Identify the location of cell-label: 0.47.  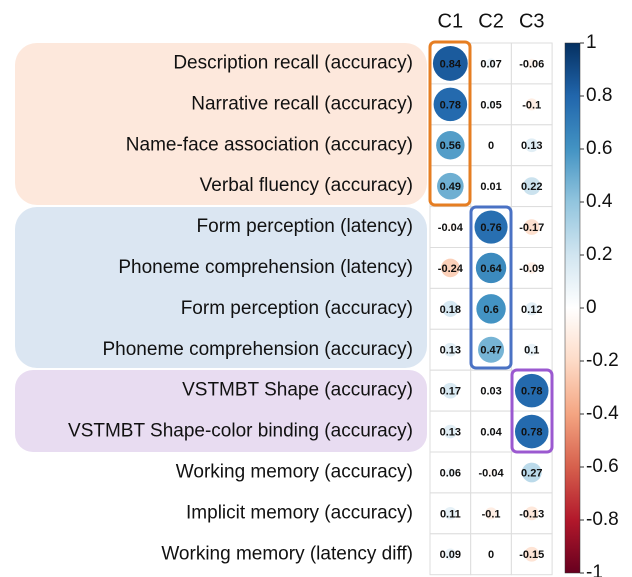
(490, 351).